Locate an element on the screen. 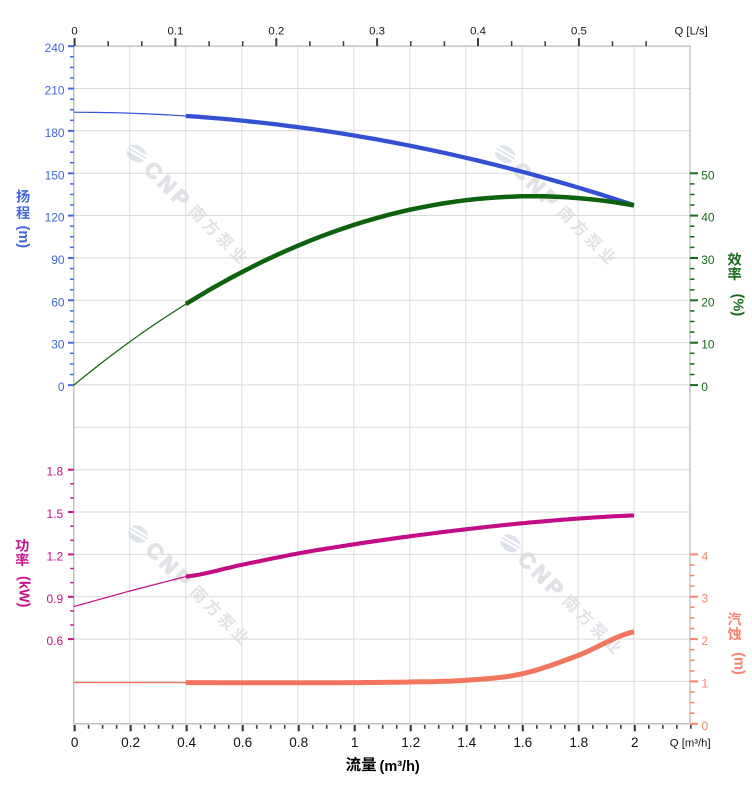 Image resolution: width=752 pixels, height=802 pixels. svg-text: 180 is located at coordinates (55, 133).